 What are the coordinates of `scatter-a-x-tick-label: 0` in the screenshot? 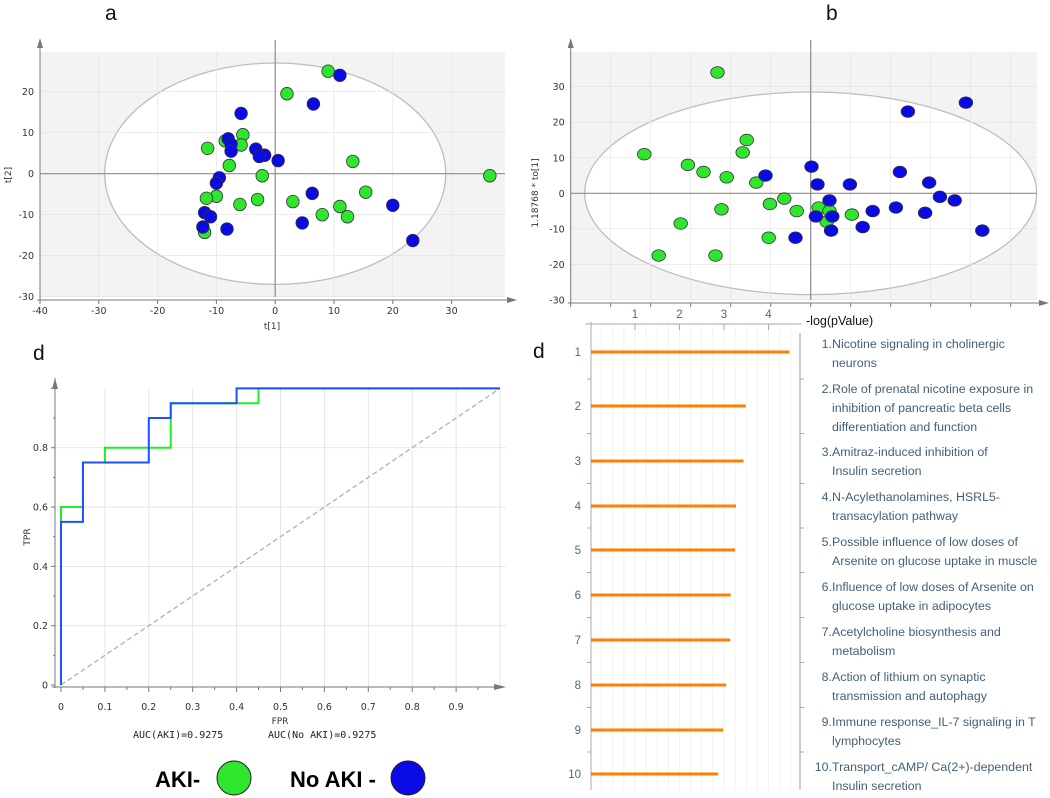 It's located at (275, 311).